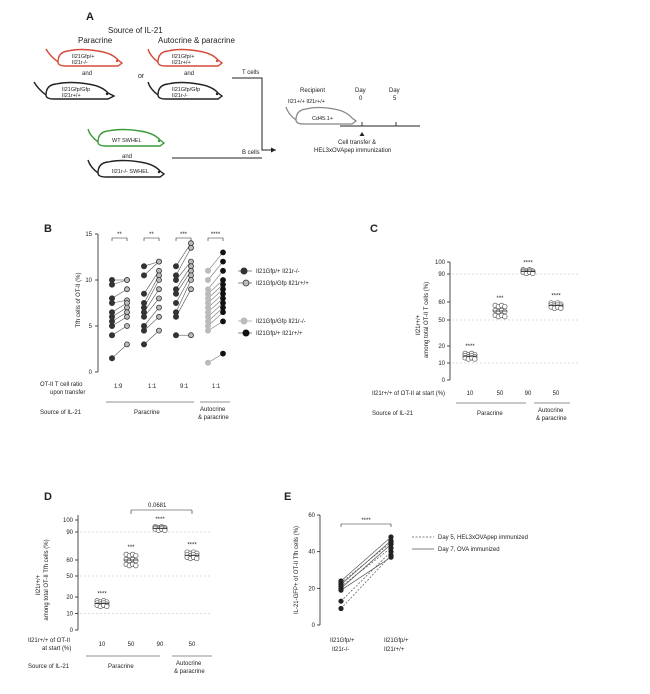 This screenshot has width=650, height=694. Describe the element at coordinates (119, 235) in the screenshot. I see `b-sig-label: **` at that location.